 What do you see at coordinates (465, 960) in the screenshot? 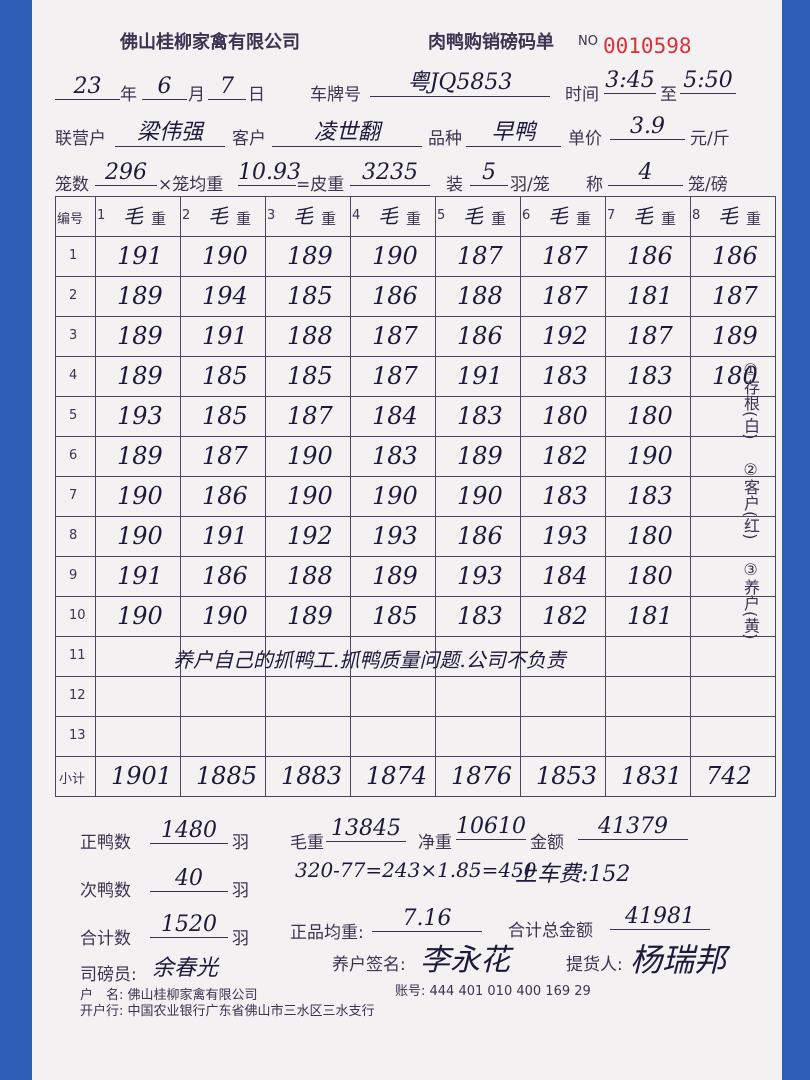
I see `farmer-signature: 李永花` at bounding box center [465, 960].